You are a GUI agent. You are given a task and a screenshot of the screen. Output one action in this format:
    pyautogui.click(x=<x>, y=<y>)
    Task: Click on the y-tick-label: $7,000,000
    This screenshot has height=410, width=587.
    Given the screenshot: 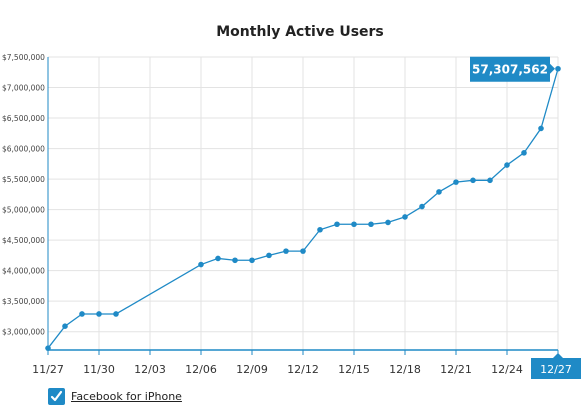 What is the action you would take?
    pyautogui.click(x=23, y=88)
    